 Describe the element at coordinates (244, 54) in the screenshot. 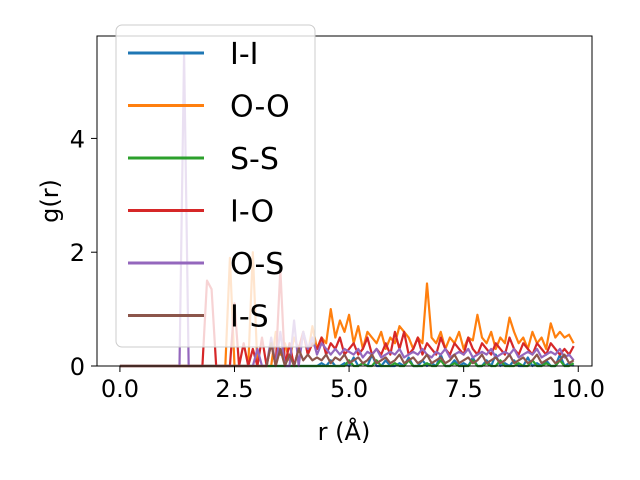

I see `legend-label-i-i: I-I` at that location.